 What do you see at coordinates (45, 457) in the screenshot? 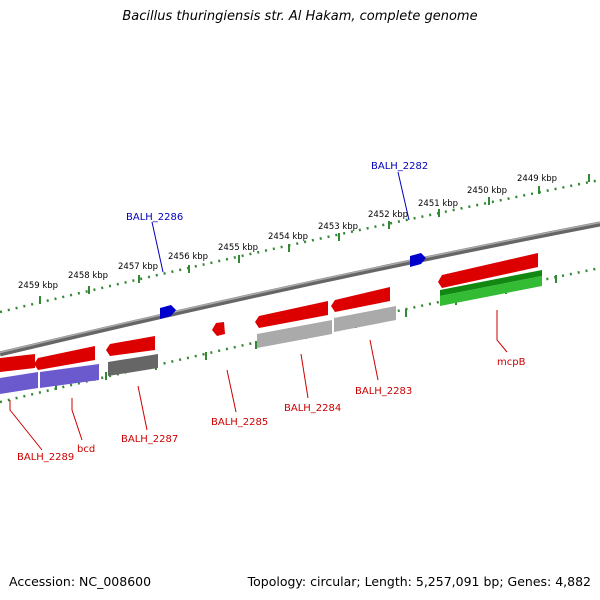
I see `gene-label: BALH_2289` at bounding box center [45, 457].